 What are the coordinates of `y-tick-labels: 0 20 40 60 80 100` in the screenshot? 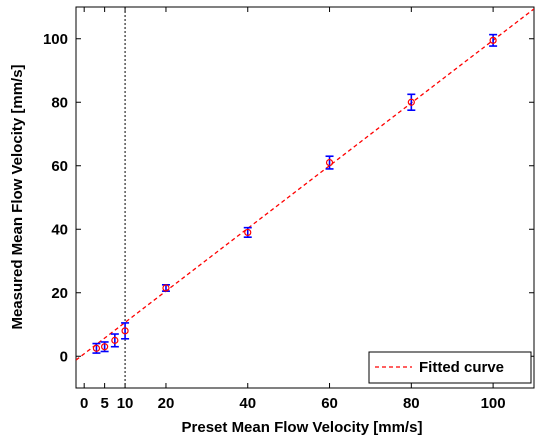 It's located at (55, 198).